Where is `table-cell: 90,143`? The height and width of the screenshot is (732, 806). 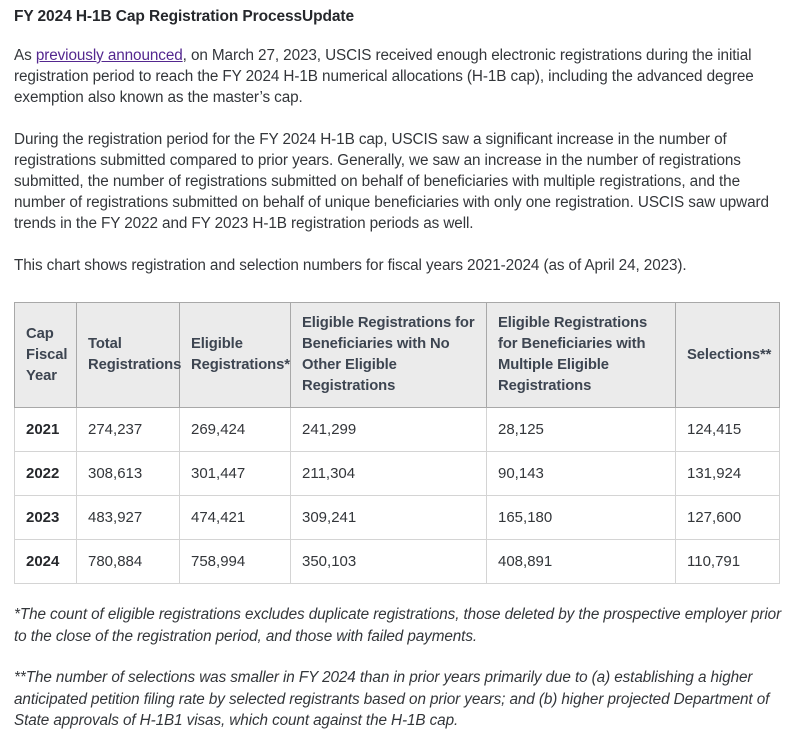 table-cell: 90,143 is located at coordinates (581, 473).